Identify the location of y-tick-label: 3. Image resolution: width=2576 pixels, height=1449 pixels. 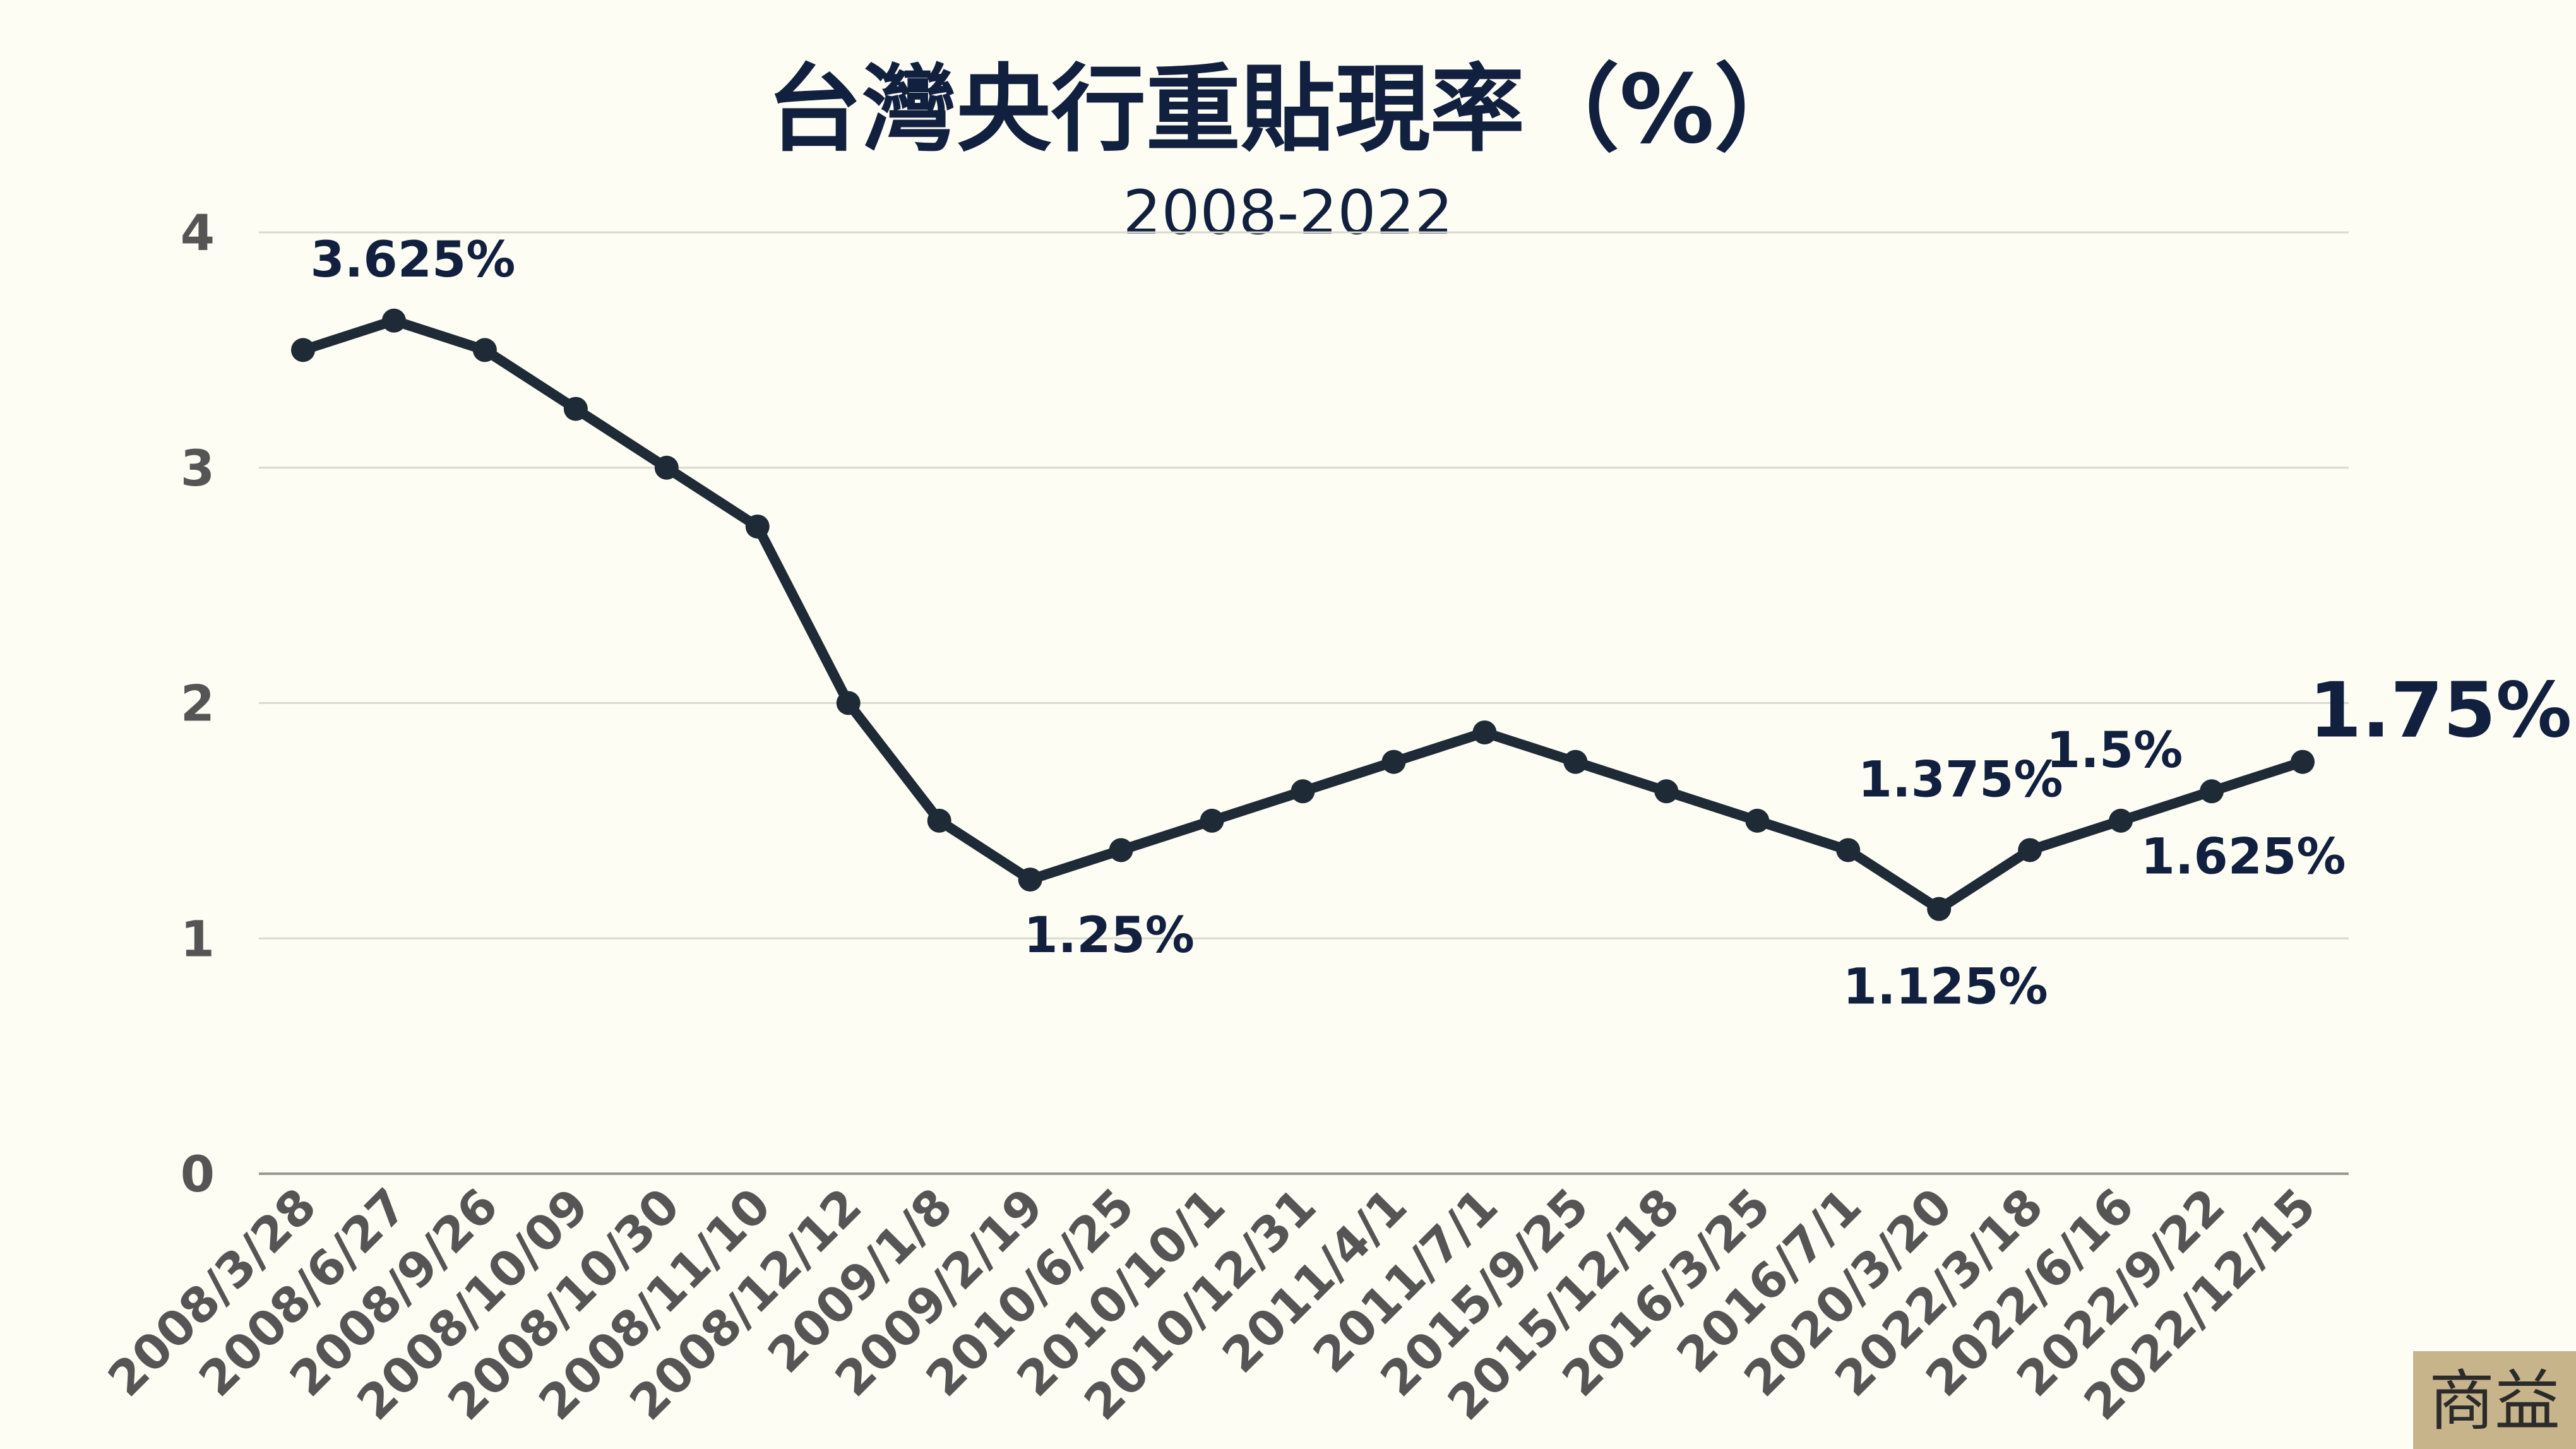
(198, 469).